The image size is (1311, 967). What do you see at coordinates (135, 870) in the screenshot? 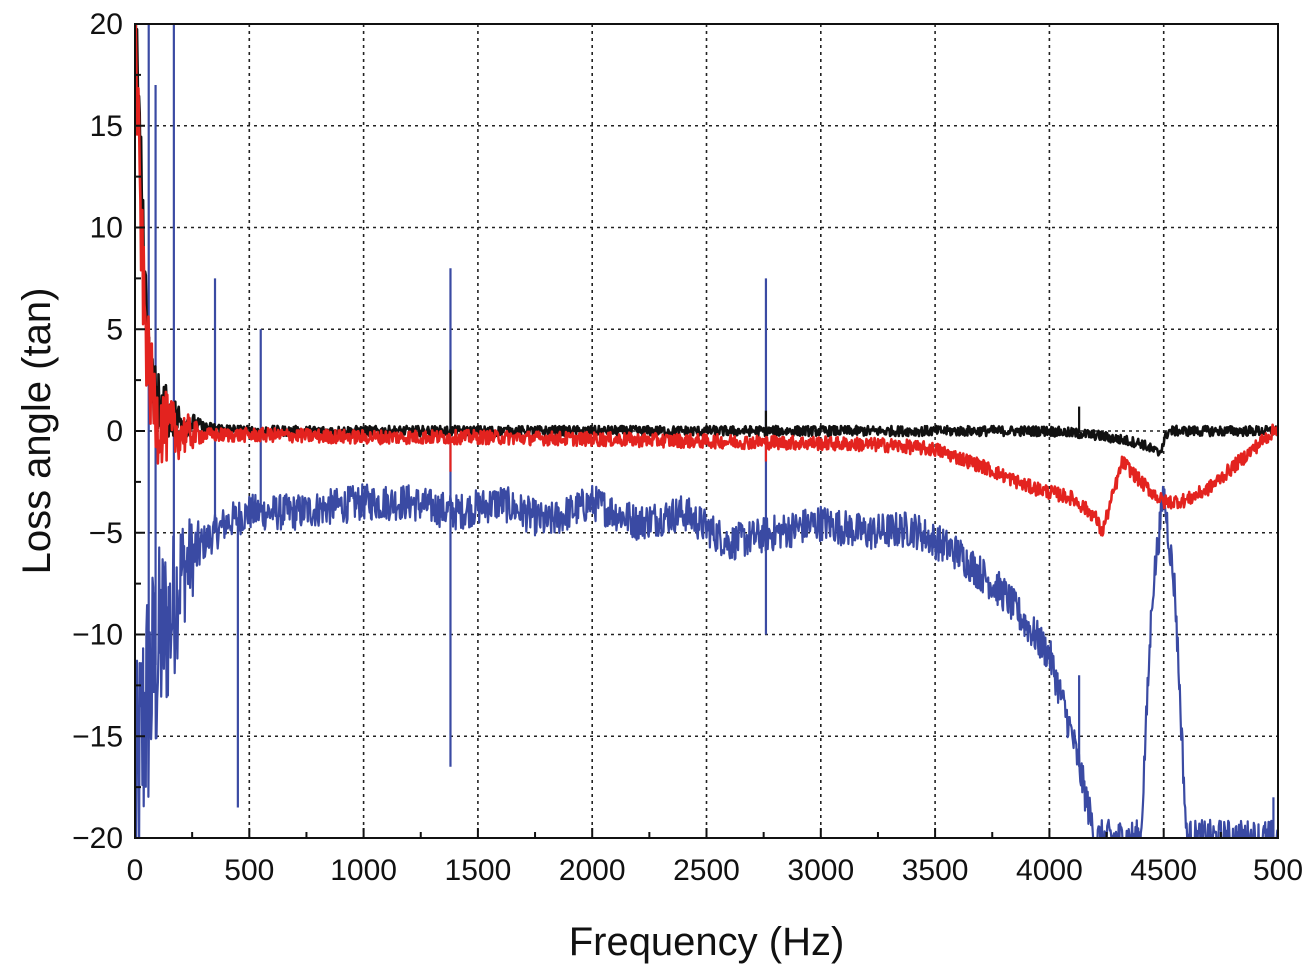
I see `x-tick-label: 0` at bounding box center [135, 870].